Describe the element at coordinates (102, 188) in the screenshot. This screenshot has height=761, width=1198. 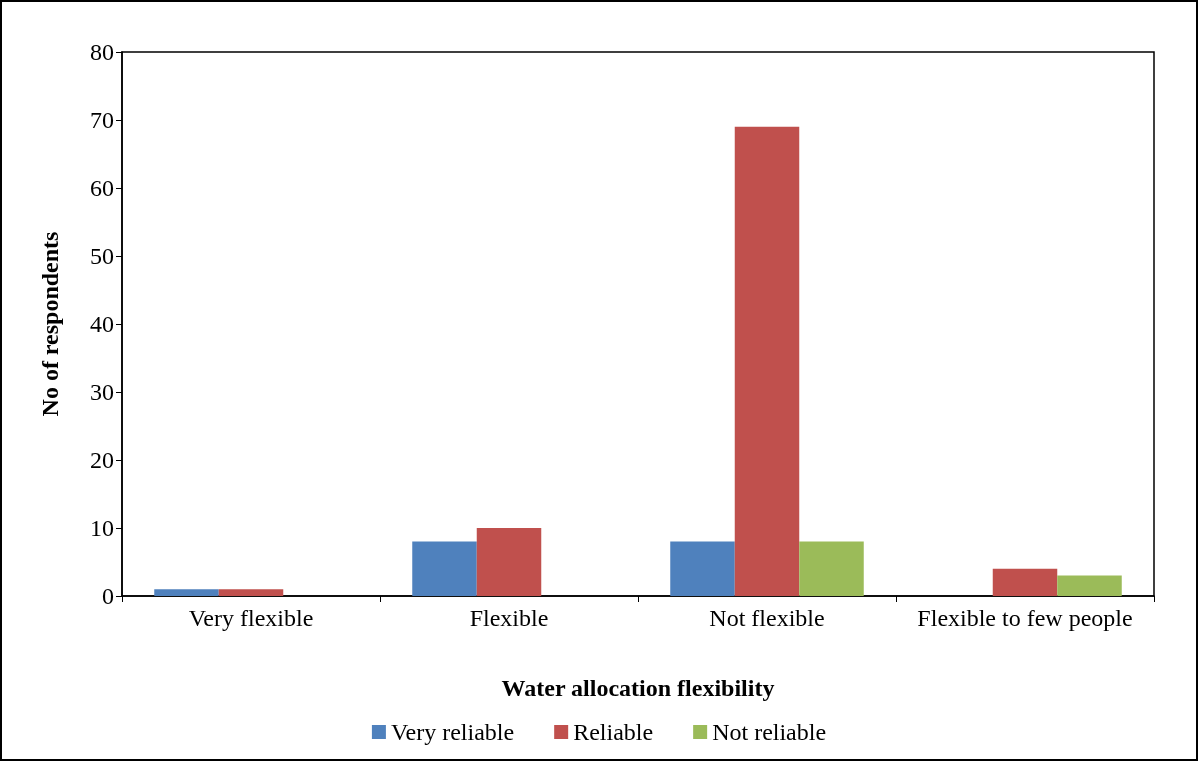
I see `y-tick-label: 60` at that location.